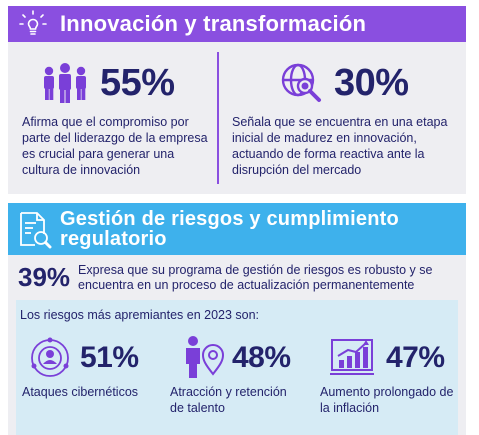 This screenshot has height=435, width=479. Describe the element at coordinates (218, 118) in the screenshot. I see `panel-divider` at that location.